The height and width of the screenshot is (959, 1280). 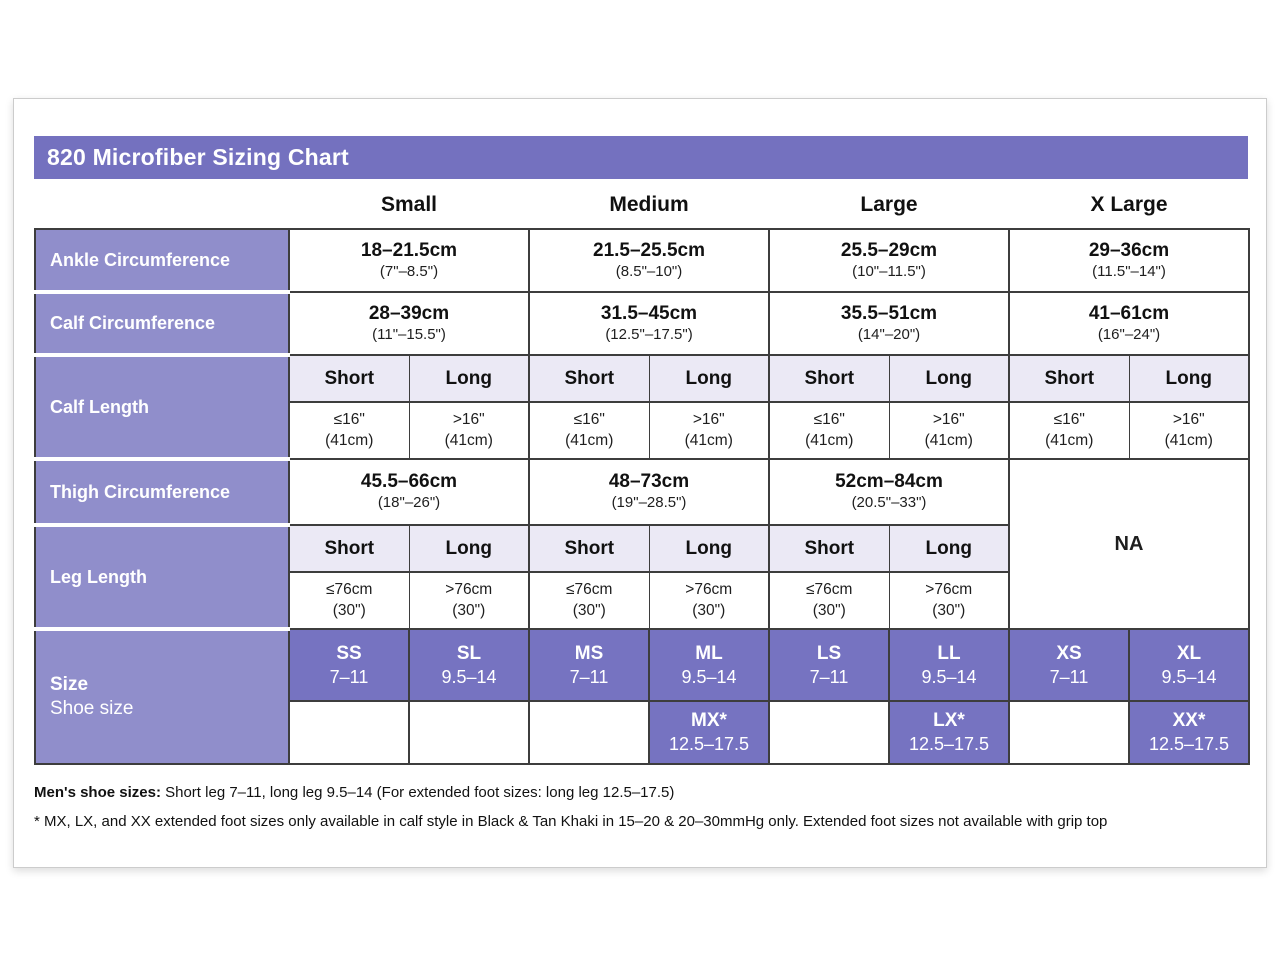 I want to click on leg-length-small-long-value: >76cm (30"), so click(x=469, y=600).